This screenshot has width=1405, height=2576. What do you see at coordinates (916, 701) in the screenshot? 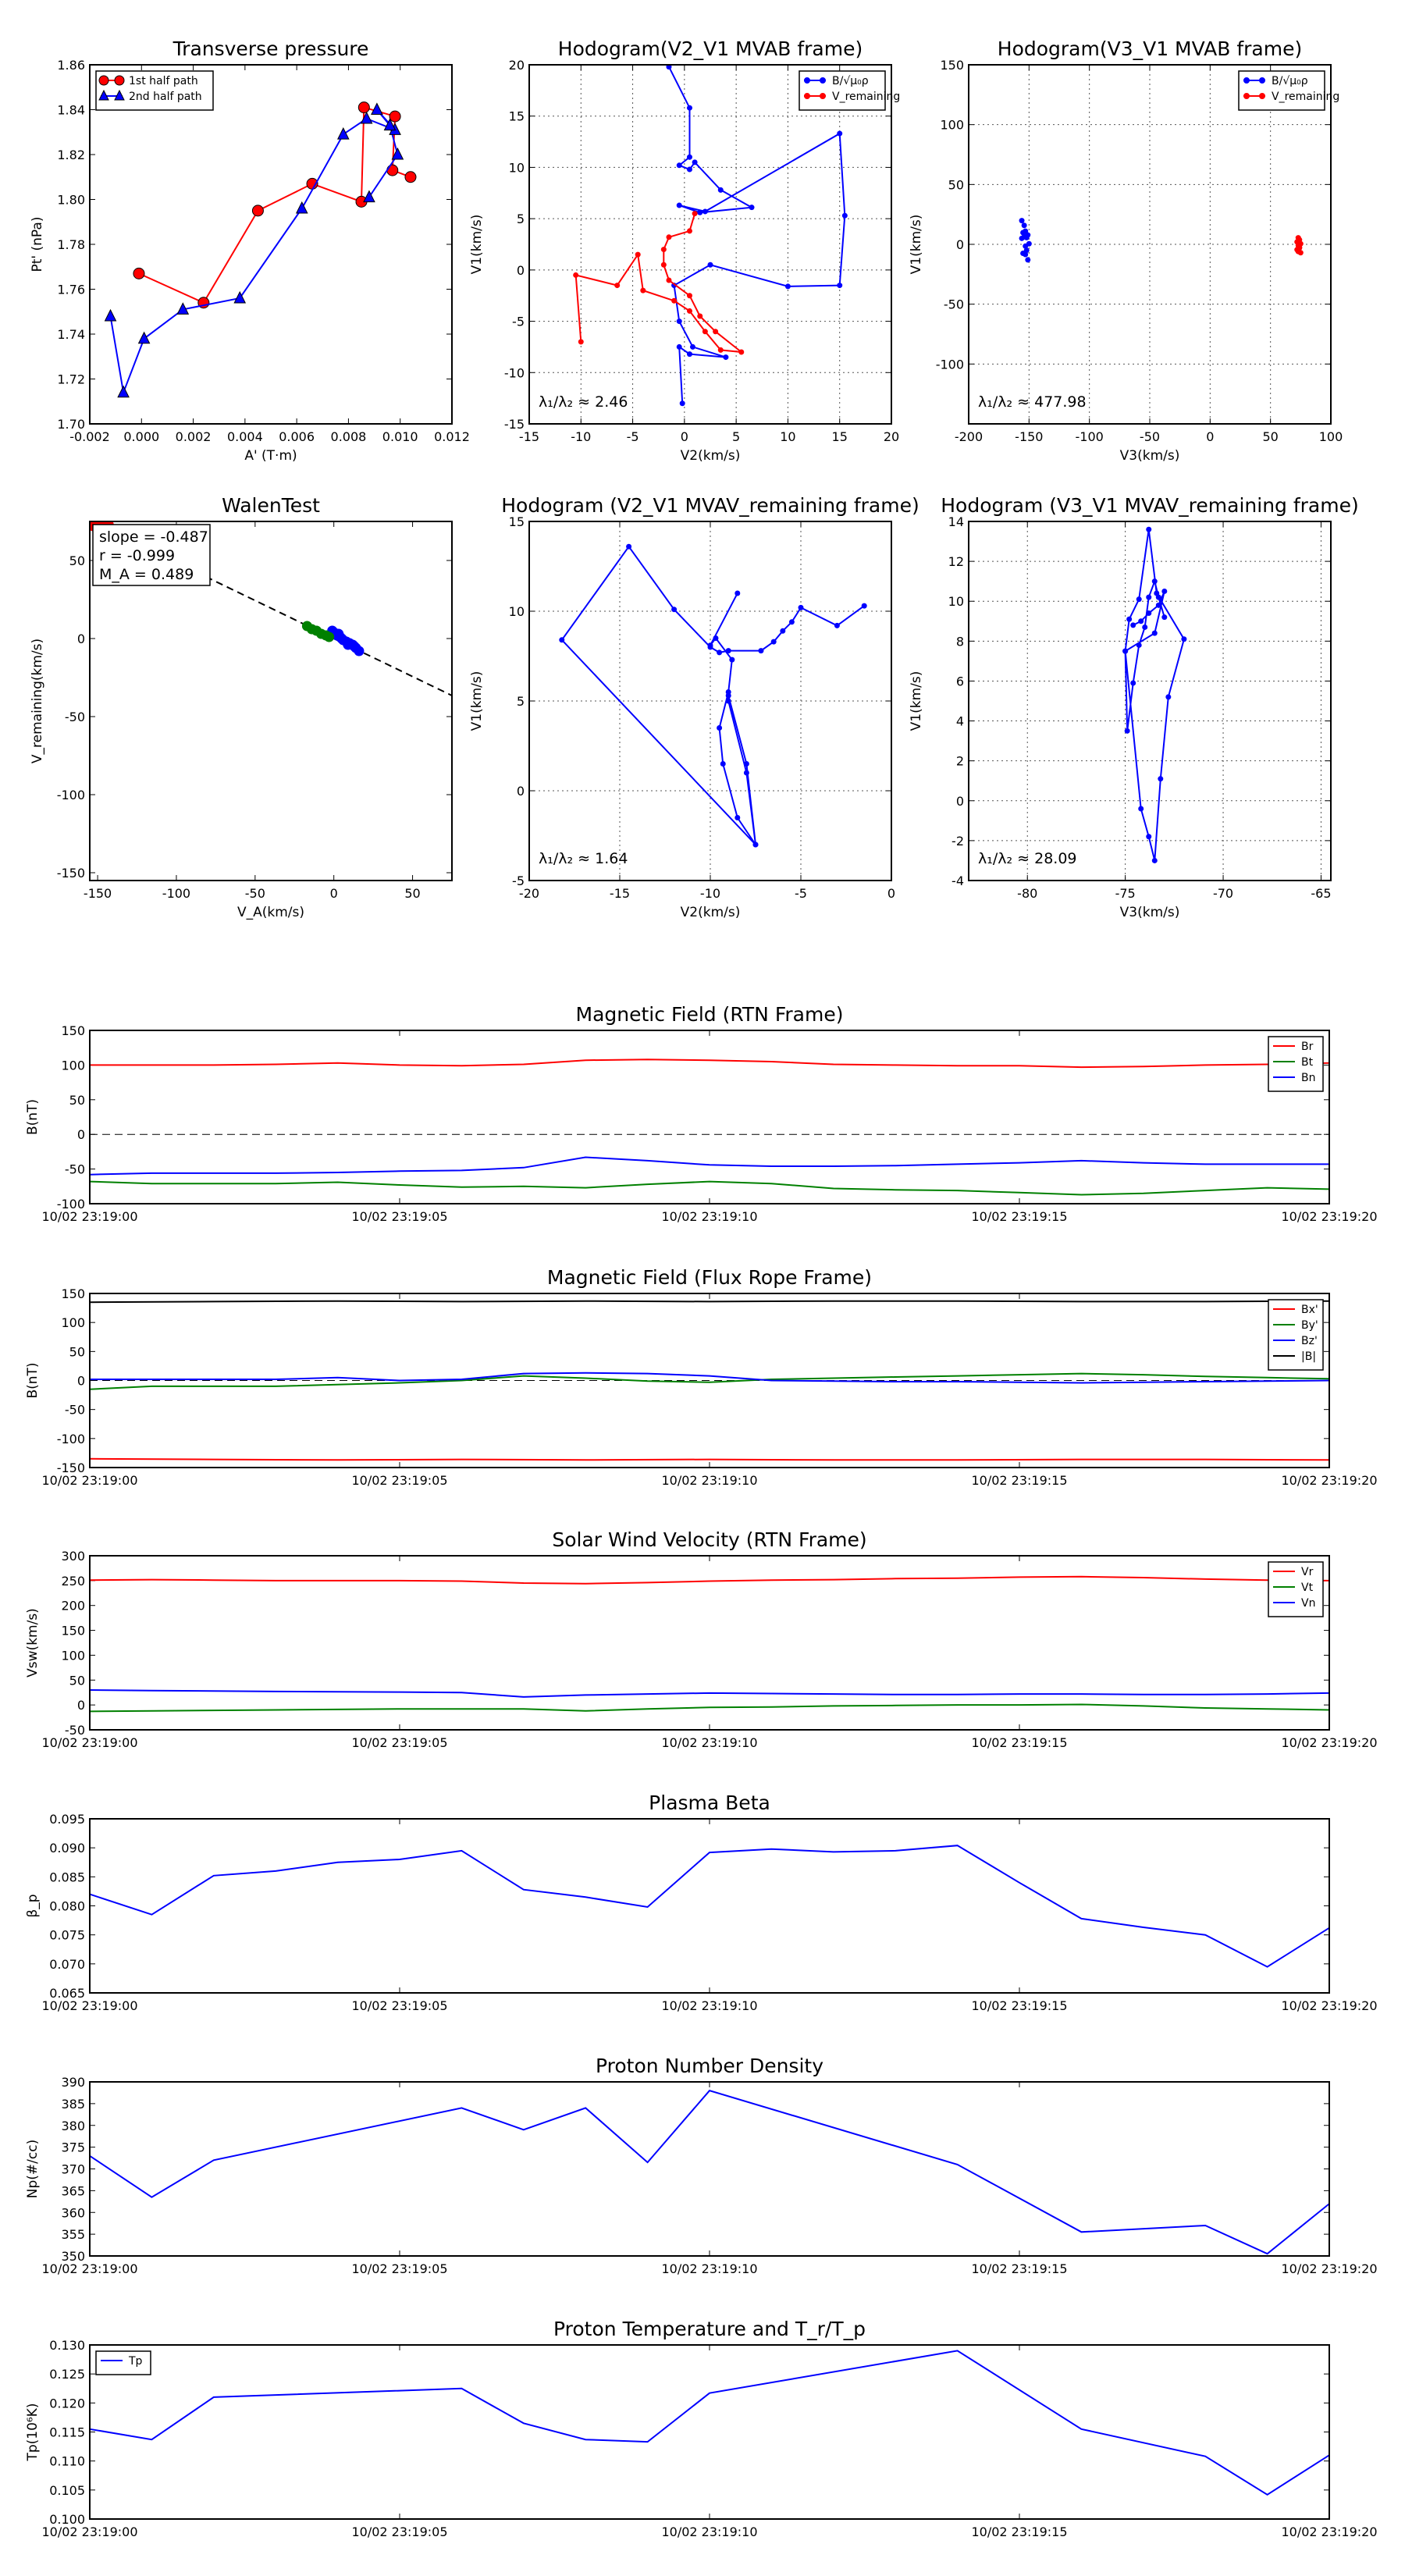
I see `y-axis-label: V1(km/s)` at bounding box center [916, 701].